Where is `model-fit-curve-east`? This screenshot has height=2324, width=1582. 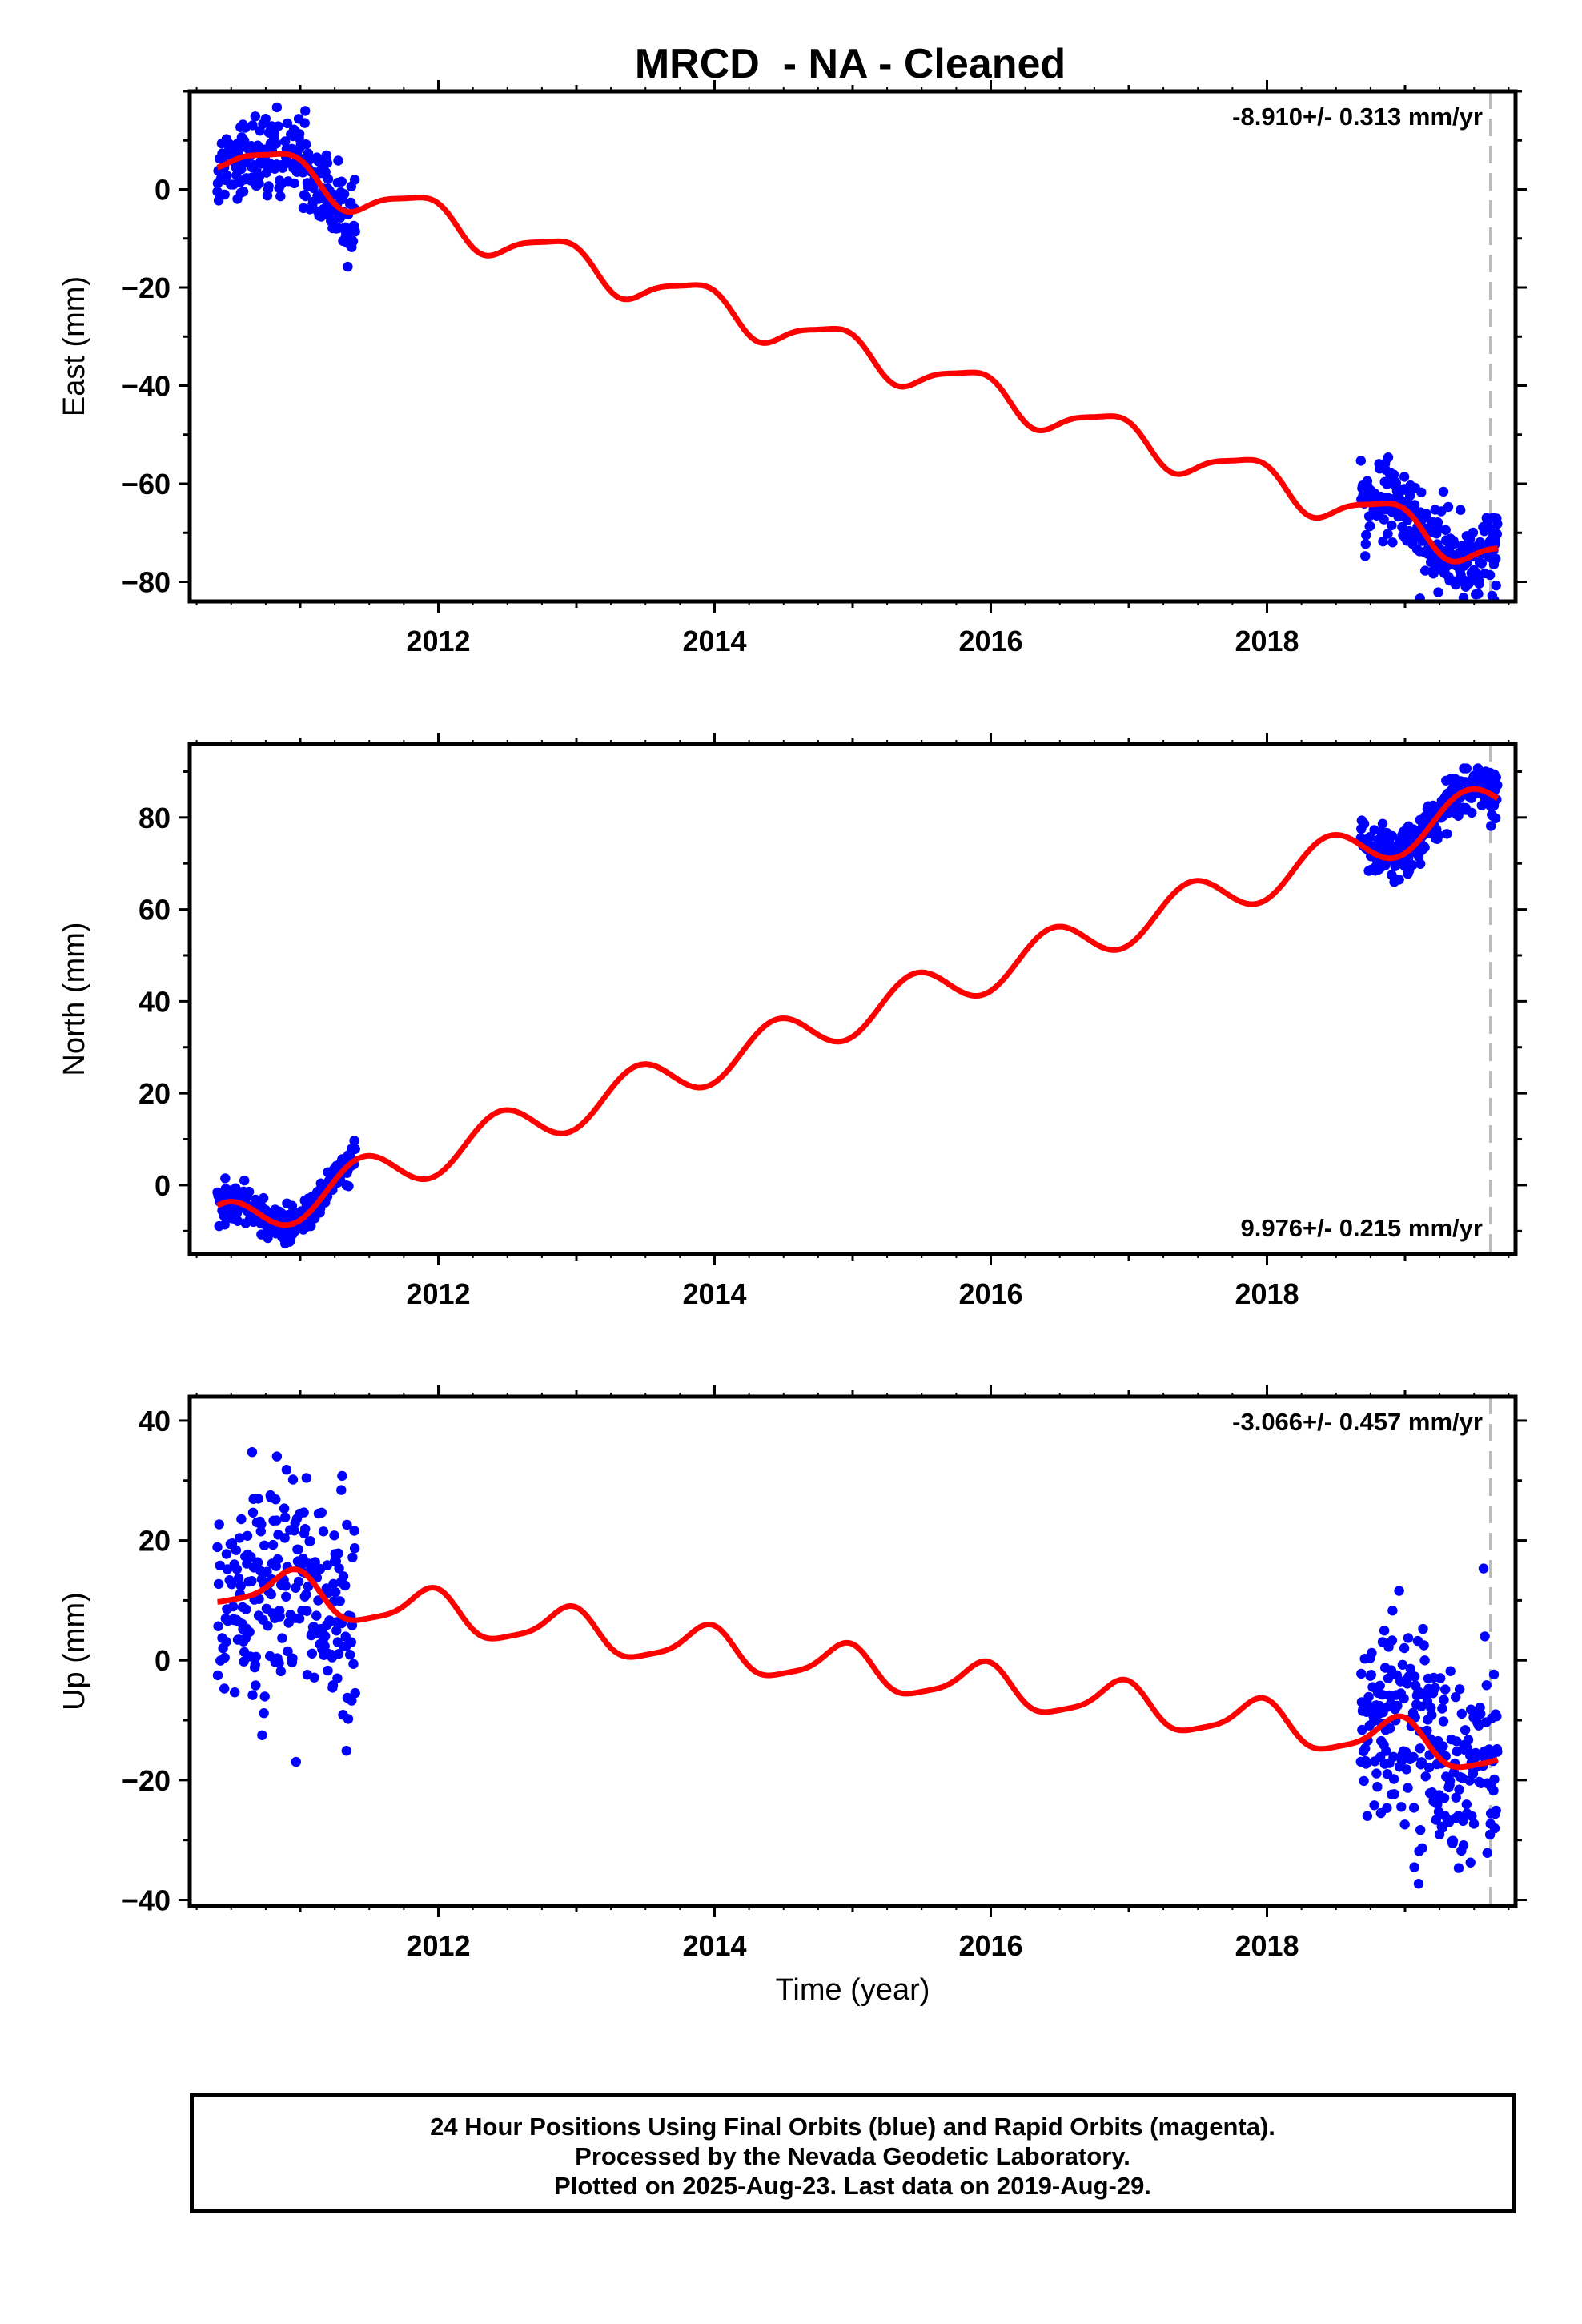 model-fit-curve-east is located at coordinates (857, 358).